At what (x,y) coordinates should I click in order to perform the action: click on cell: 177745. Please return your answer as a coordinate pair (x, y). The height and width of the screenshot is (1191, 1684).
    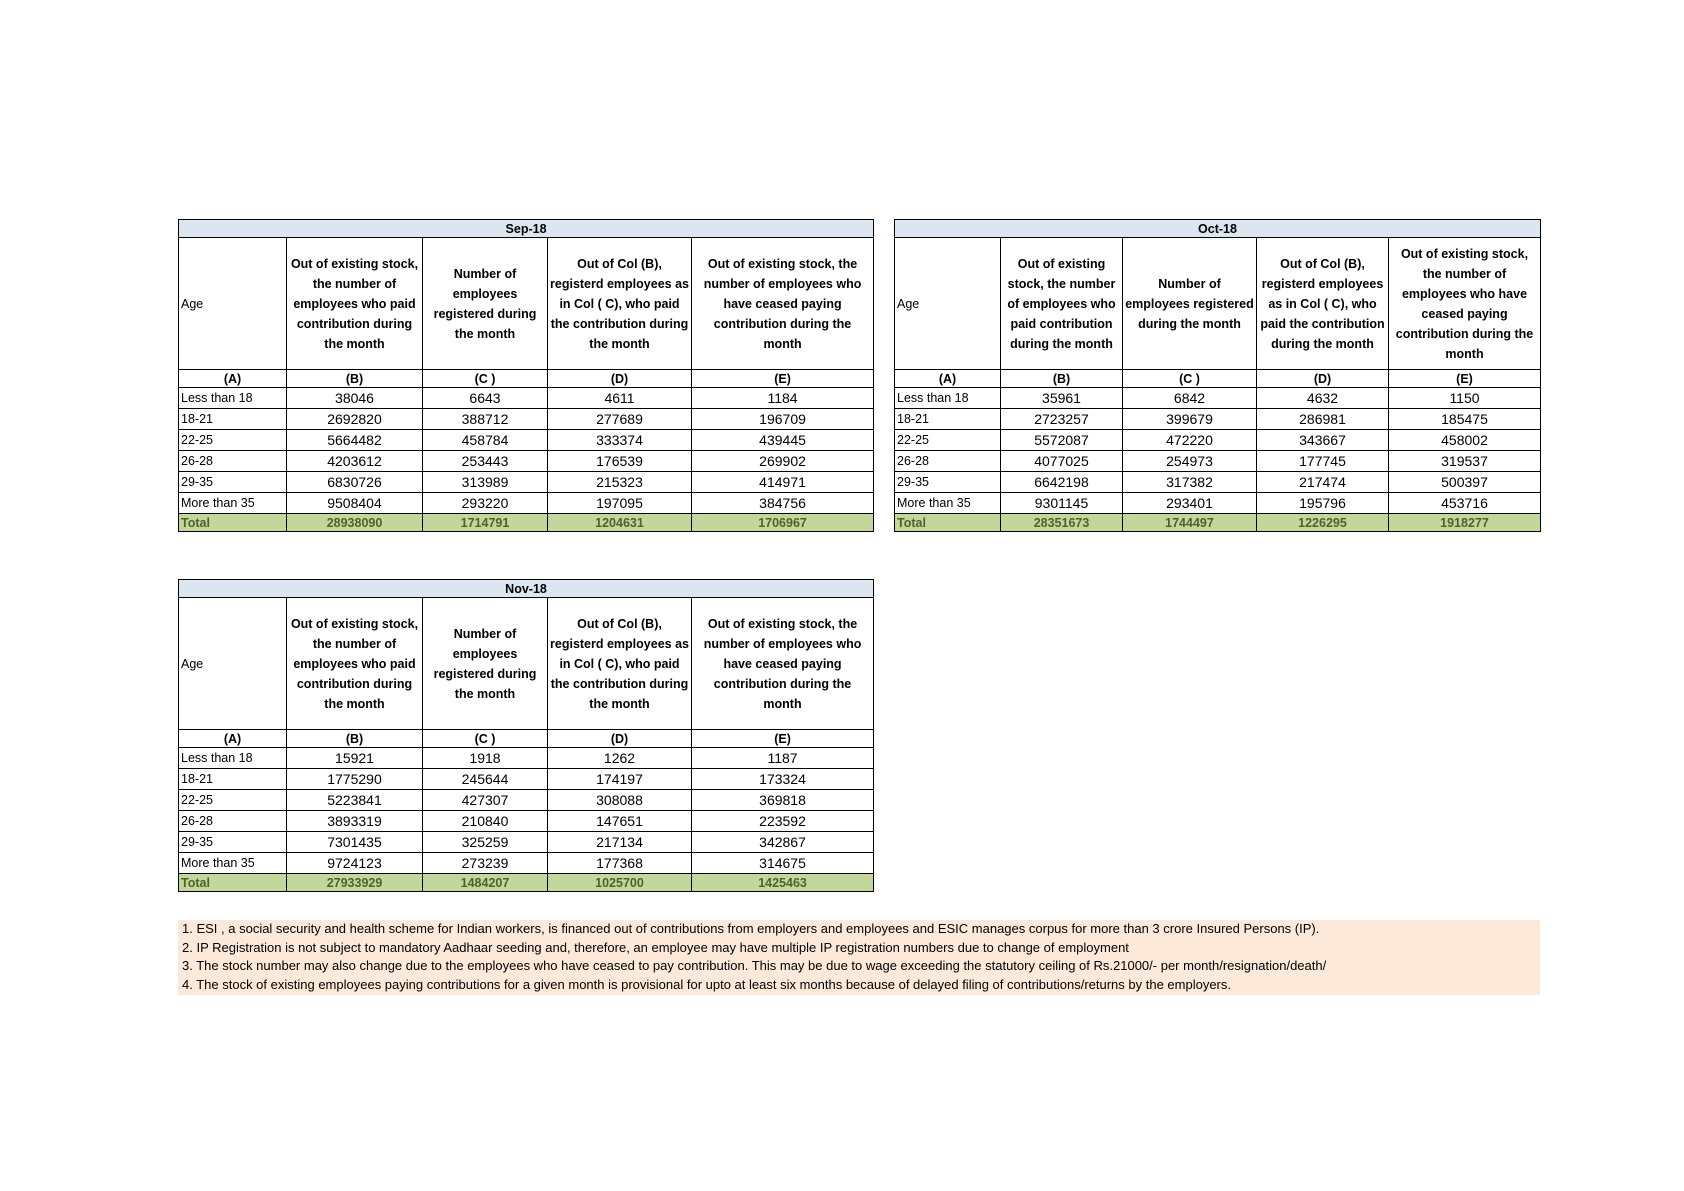
    Looking at the image, I should click on (1322, 461).